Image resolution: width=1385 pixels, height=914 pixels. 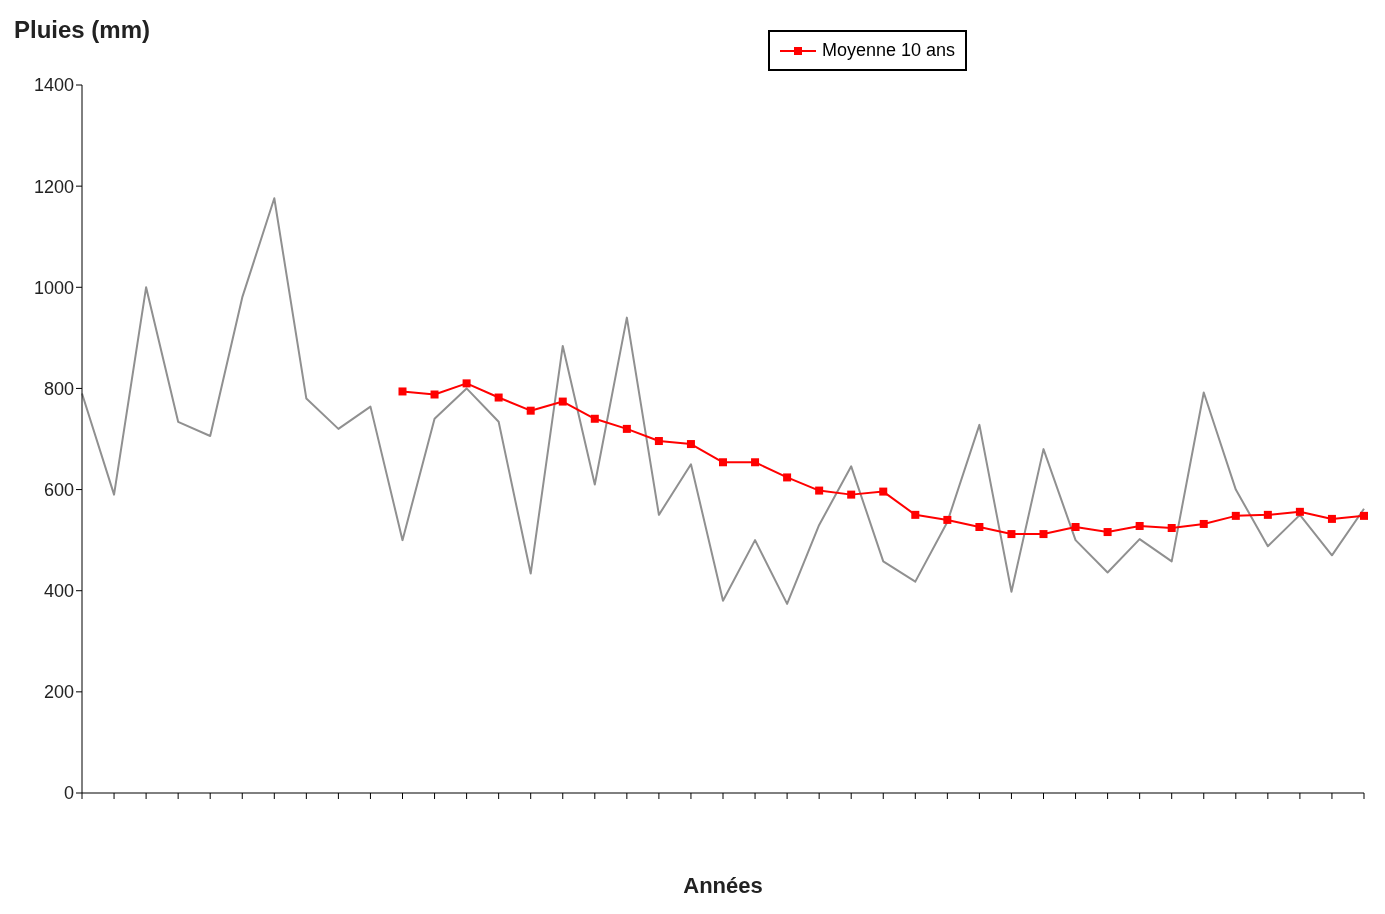 What do you see at coordinates (53, 85) in the screenshot?
I see `y-tick-label: 1400` at bounding box center [53, 85].